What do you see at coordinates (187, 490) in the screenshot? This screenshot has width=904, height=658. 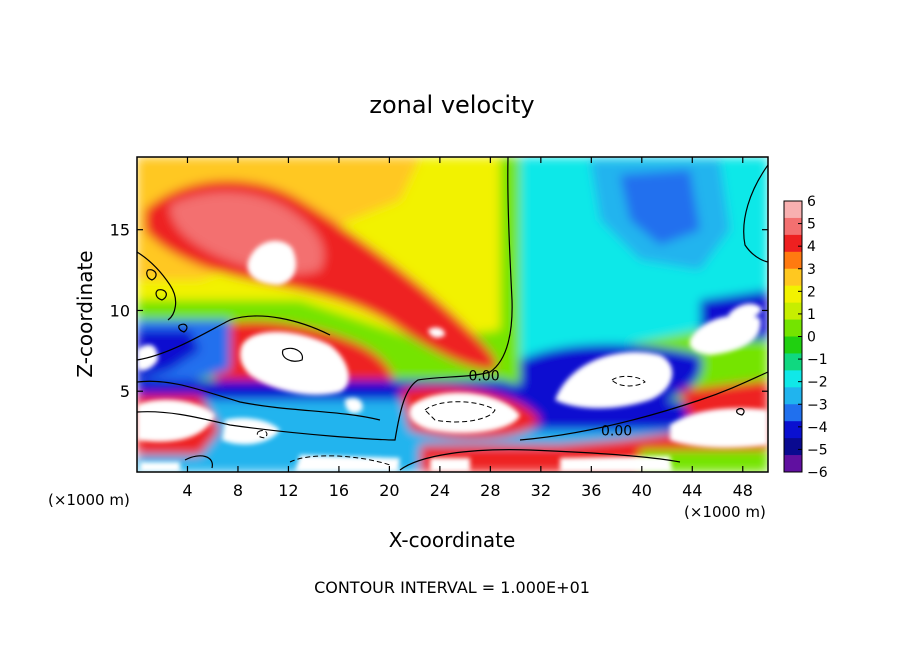 I see `x-tick-label: 4` at bounding box center [187, 490].